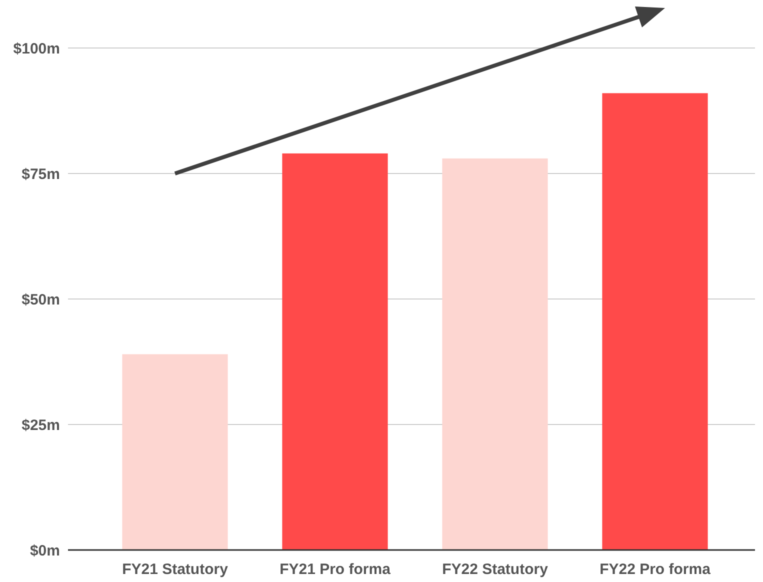  What do you see at coordinates (175, 569) in the screenshot?
I see `x-tick-label: FY21 Statutory` at bounding box center [175, 569].